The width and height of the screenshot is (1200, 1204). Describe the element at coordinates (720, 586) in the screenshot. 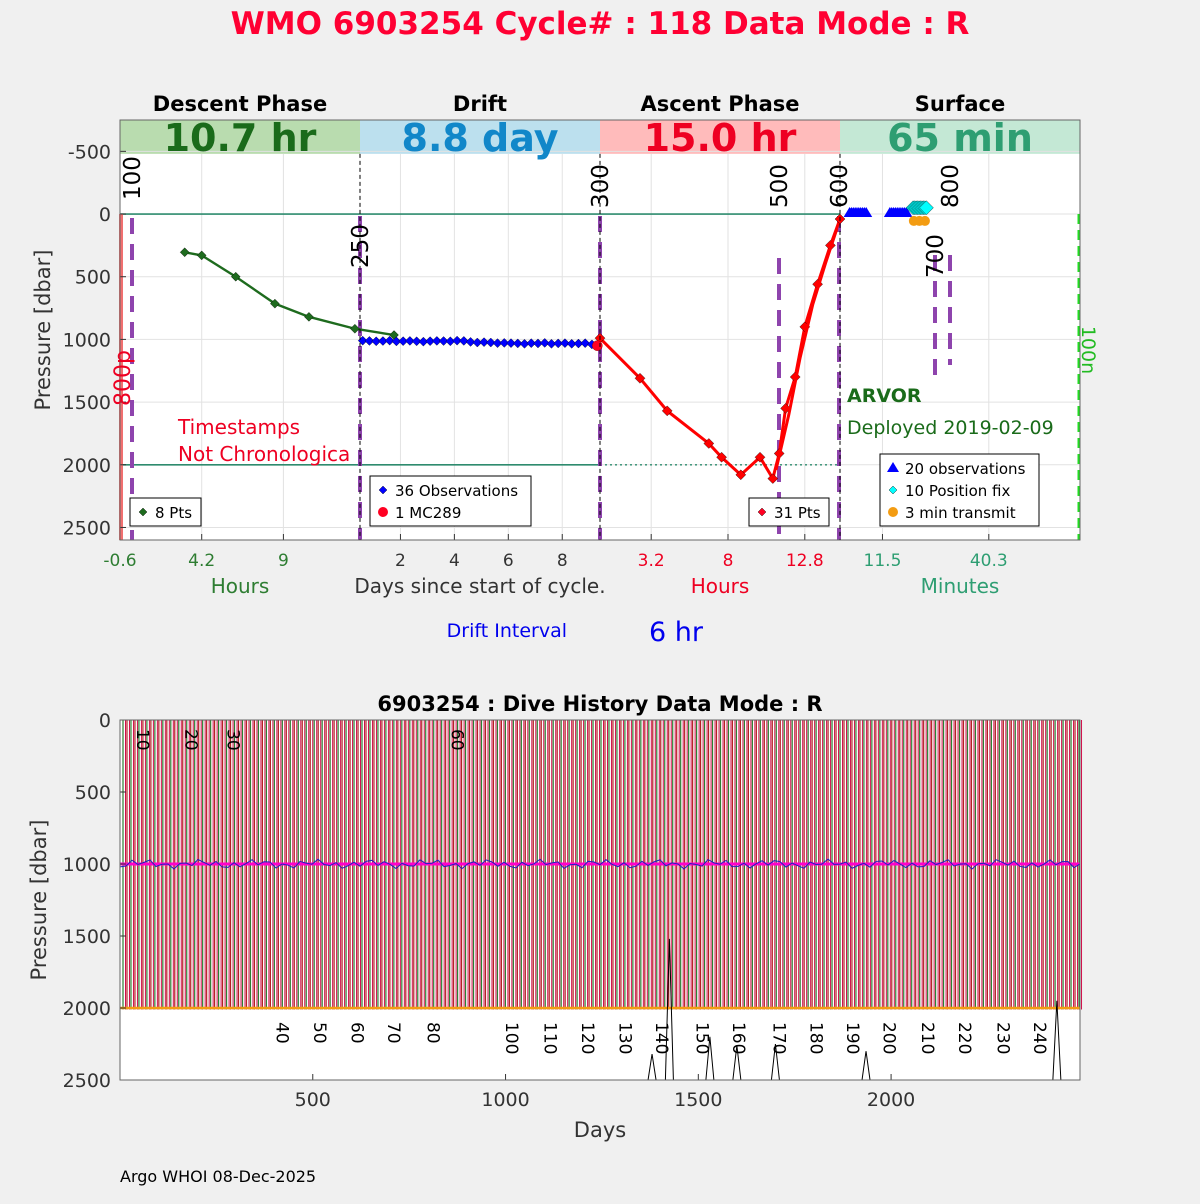

I see `ascent-xunit-label: Hours` at that location.